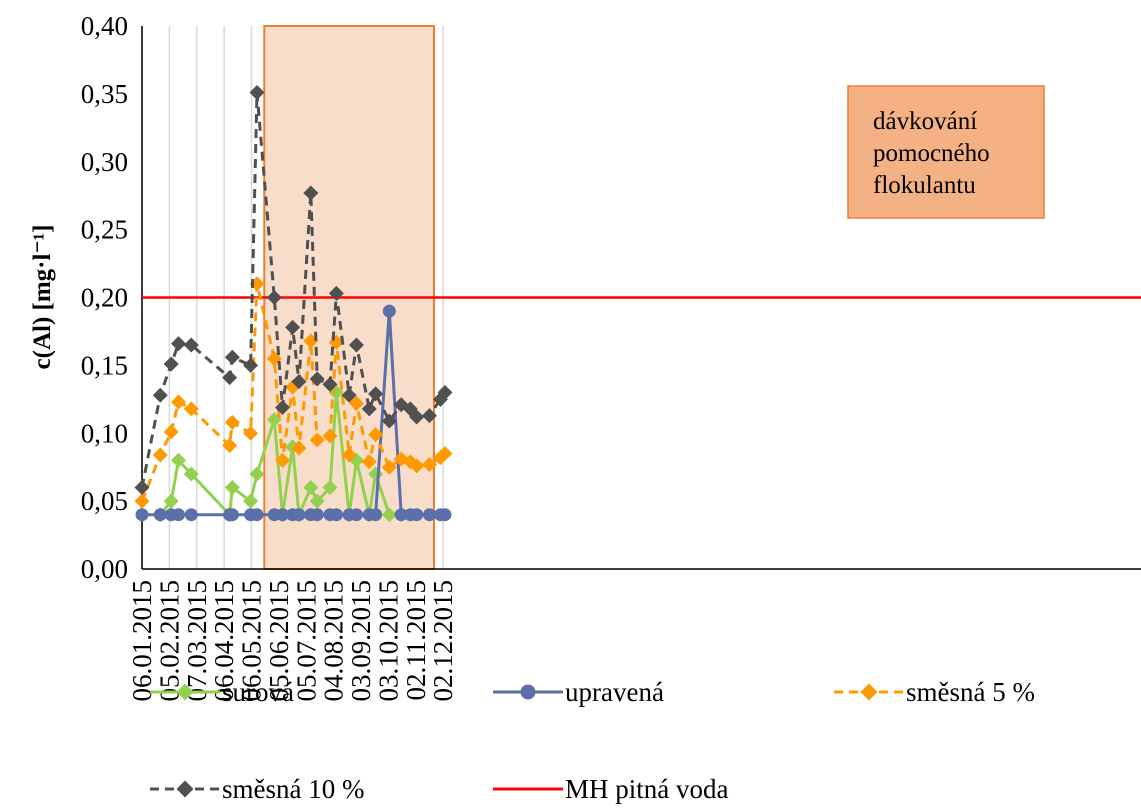 The image size is (1141, 812). What do you see at coordinates (924, 185) in the screenshot?
I see `annotation-text: flokulantu` at bounding box center [924, 185].